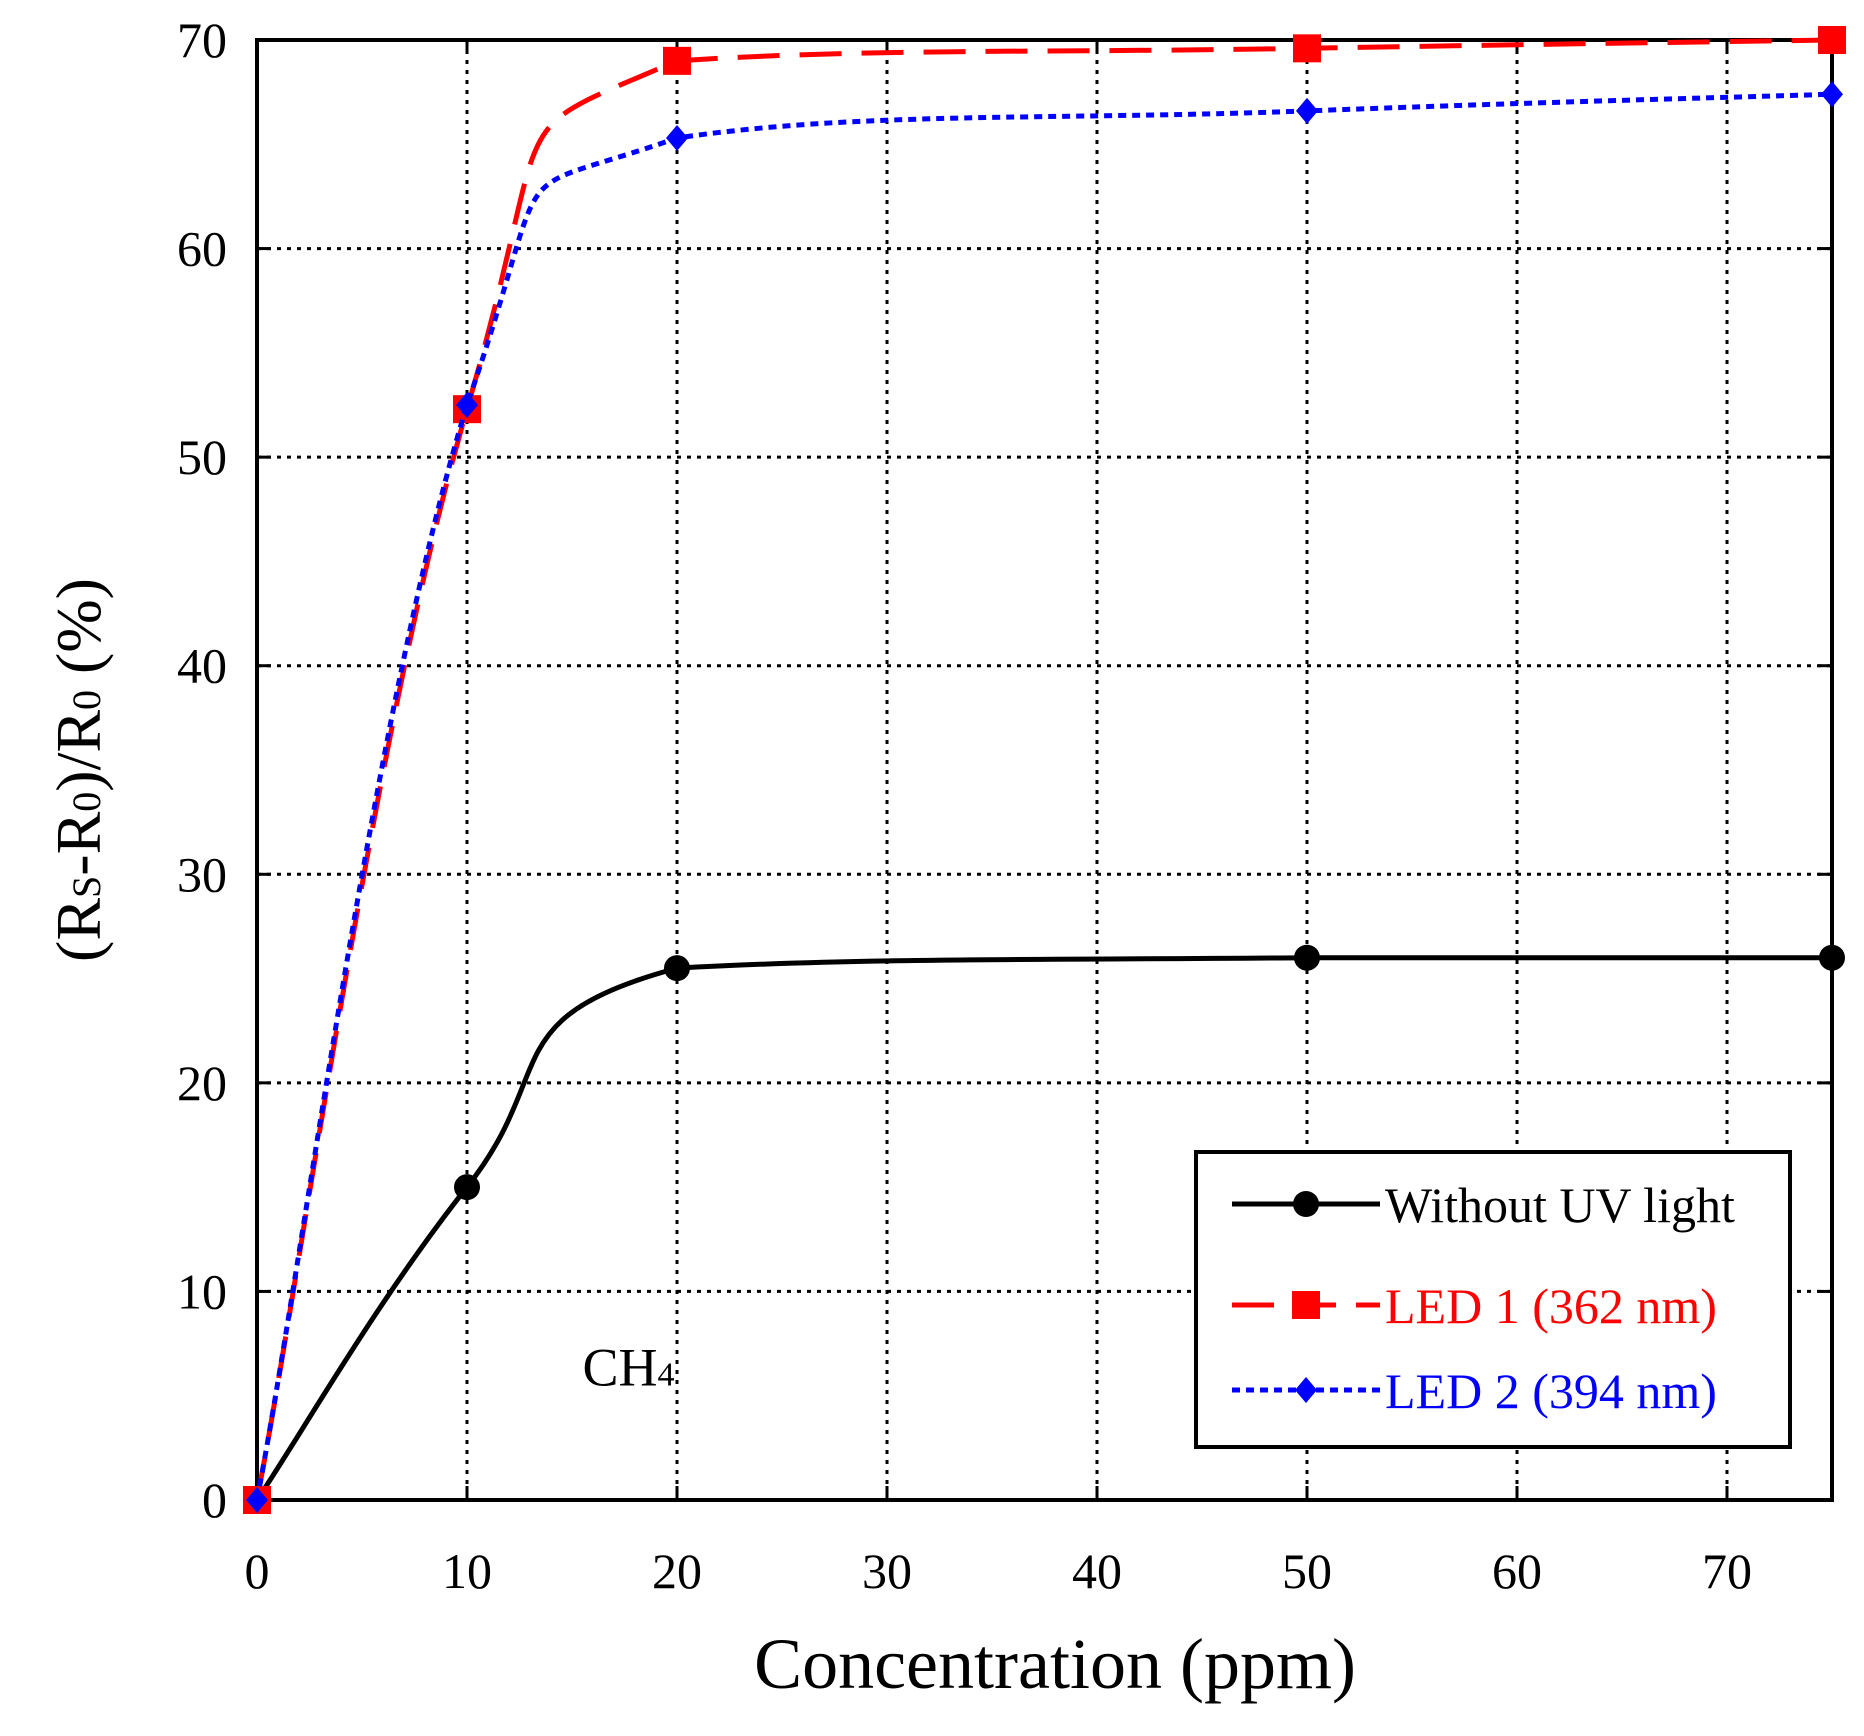 This screenshot has width=1864, height=1736. Describe the element at coordinates (202, 457) in the screenshot. I see `y-tick-label: 50` at that location.